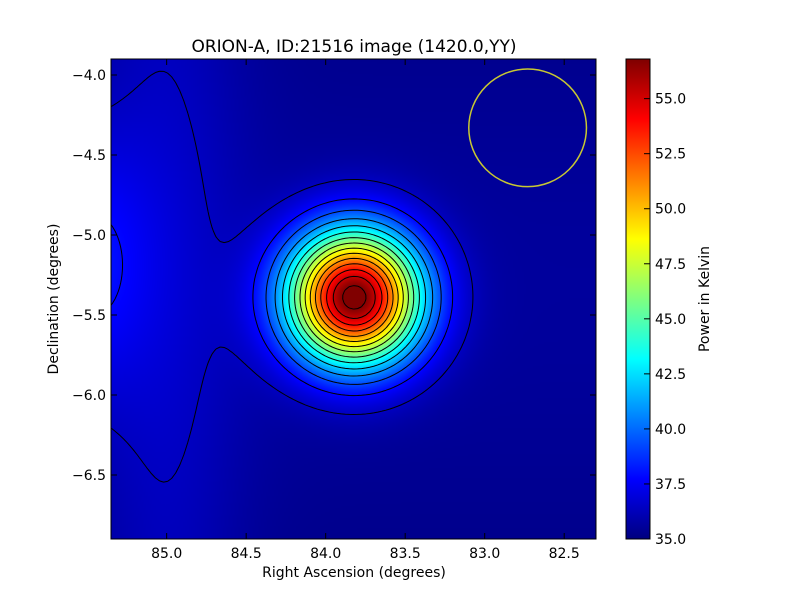  Describe the element at coordinates (670, 155) in the screenshot. I see `colorbar-tick-label: 52.5` at that location.